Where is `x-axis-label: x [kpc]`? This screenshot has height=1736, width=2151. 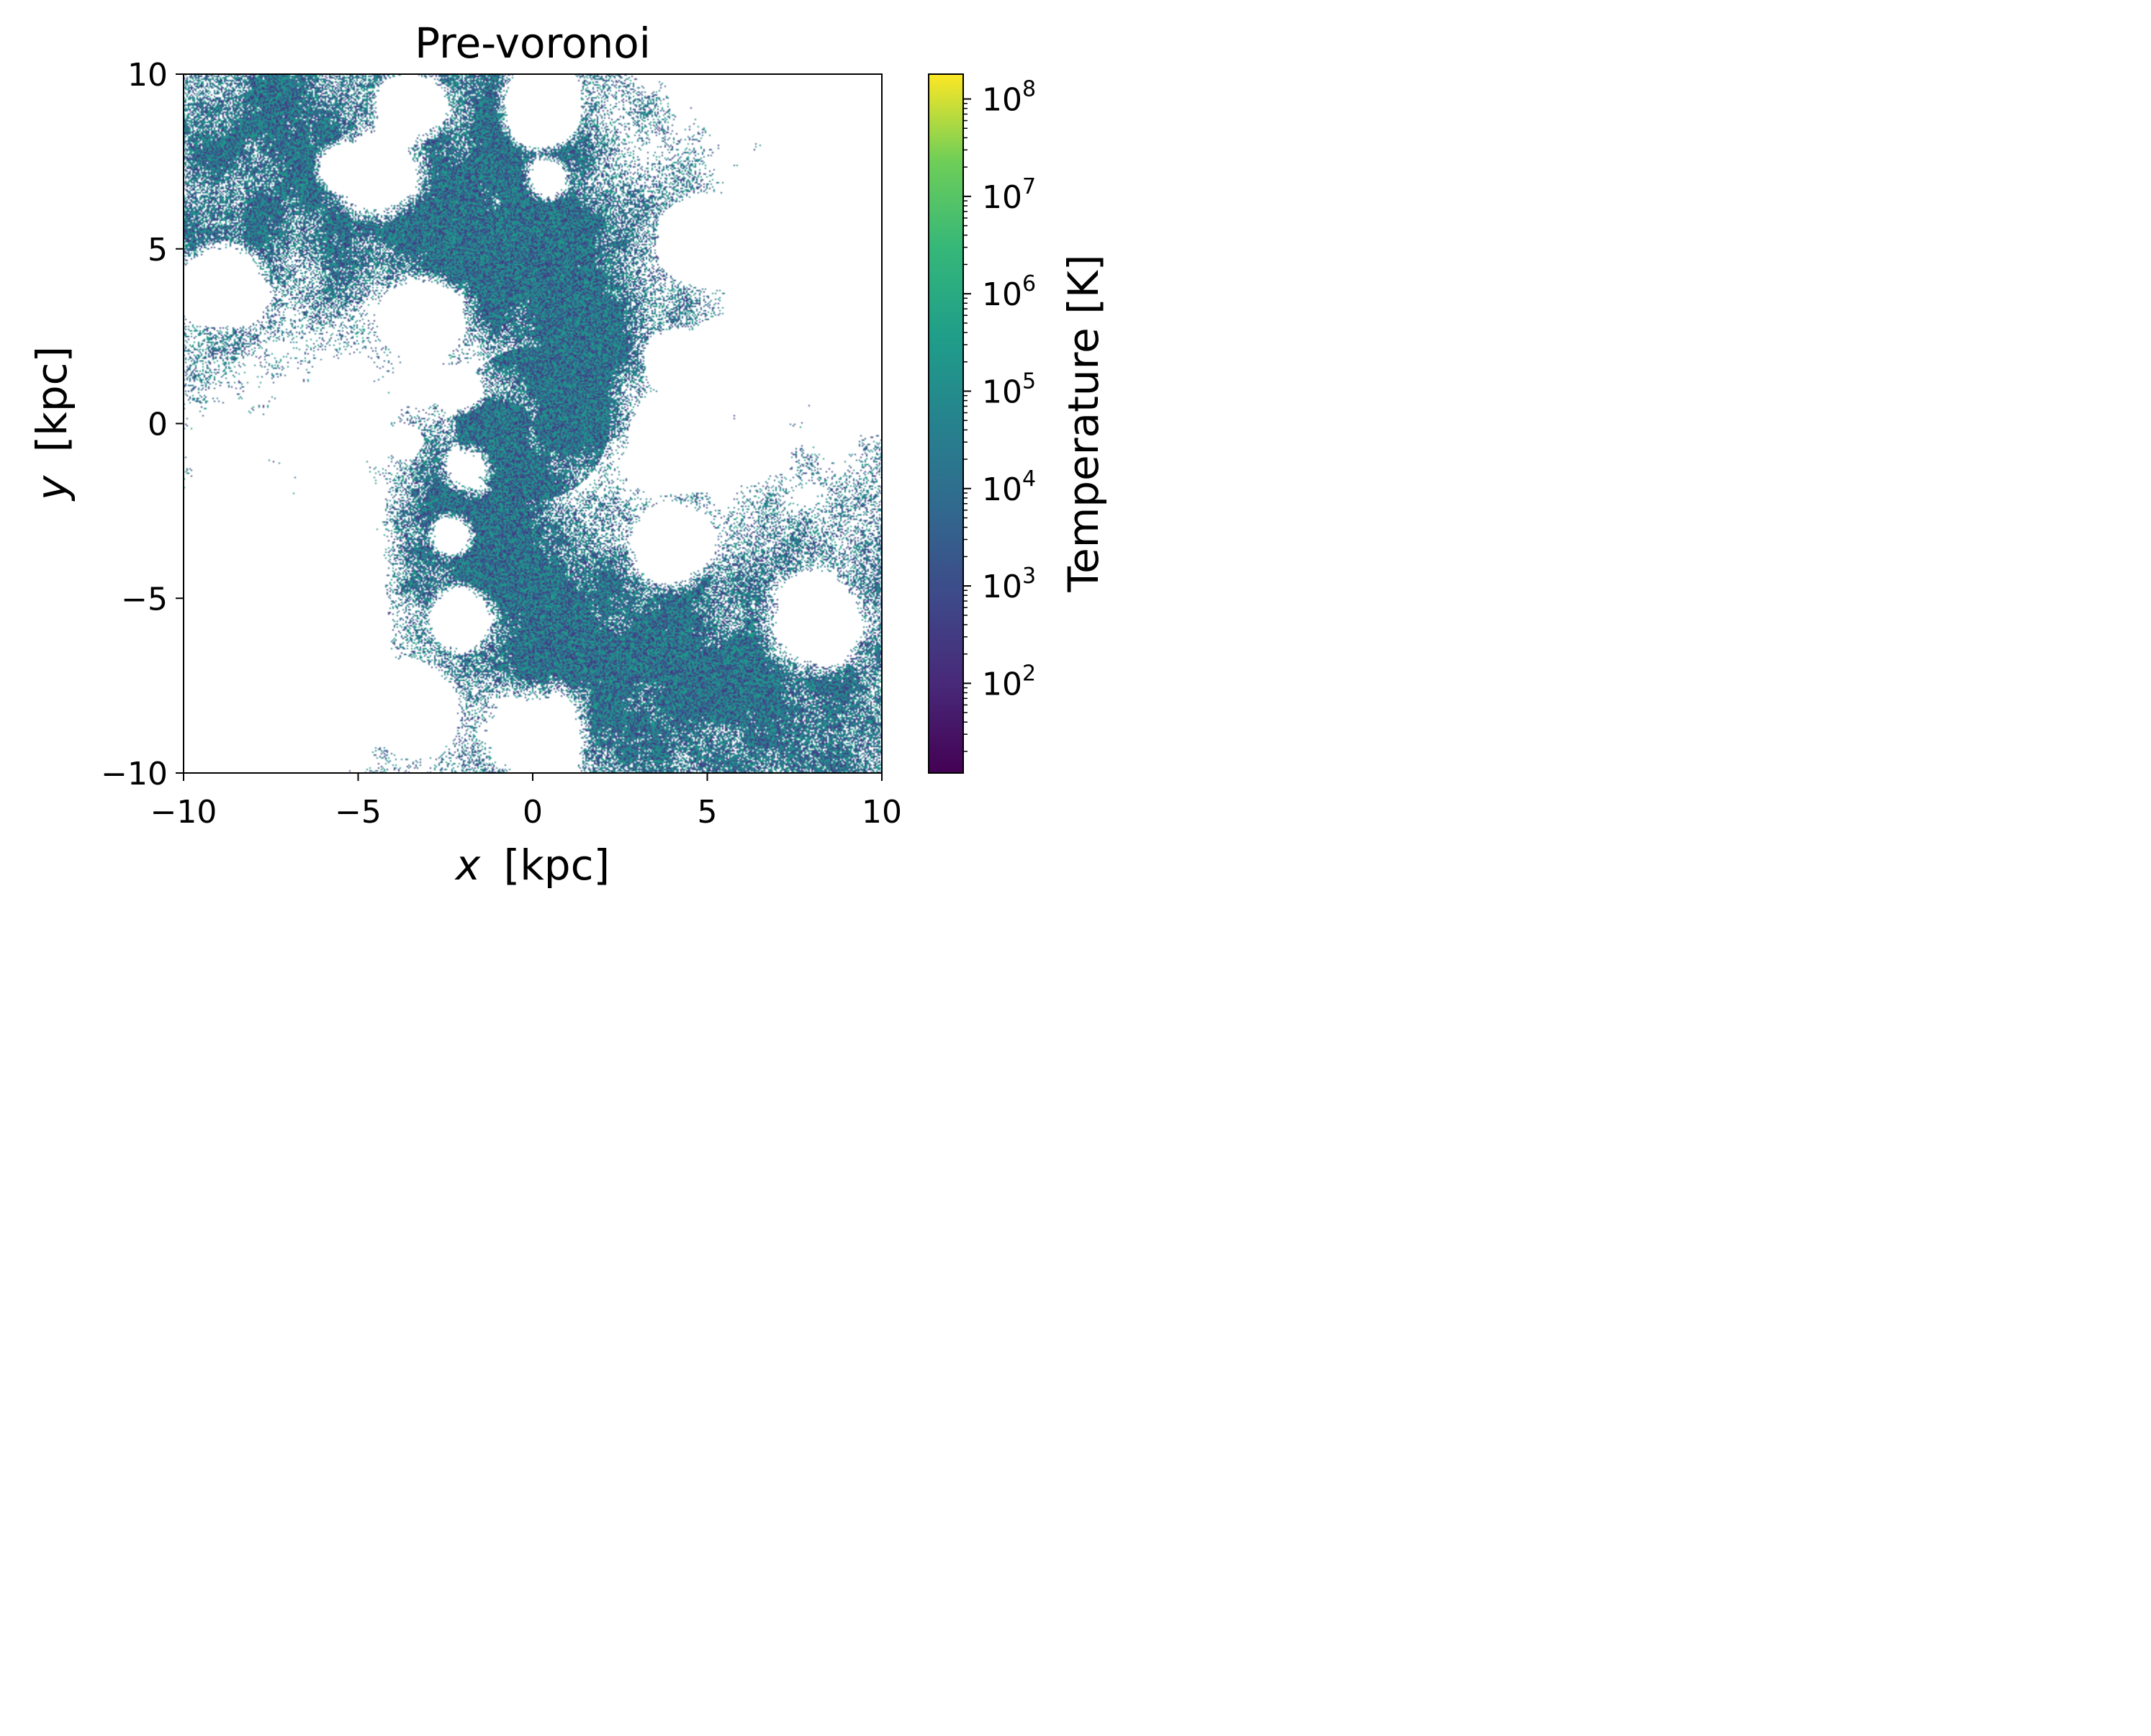 x-axis-label: x [kpc] is located at coordinates (532, 866).